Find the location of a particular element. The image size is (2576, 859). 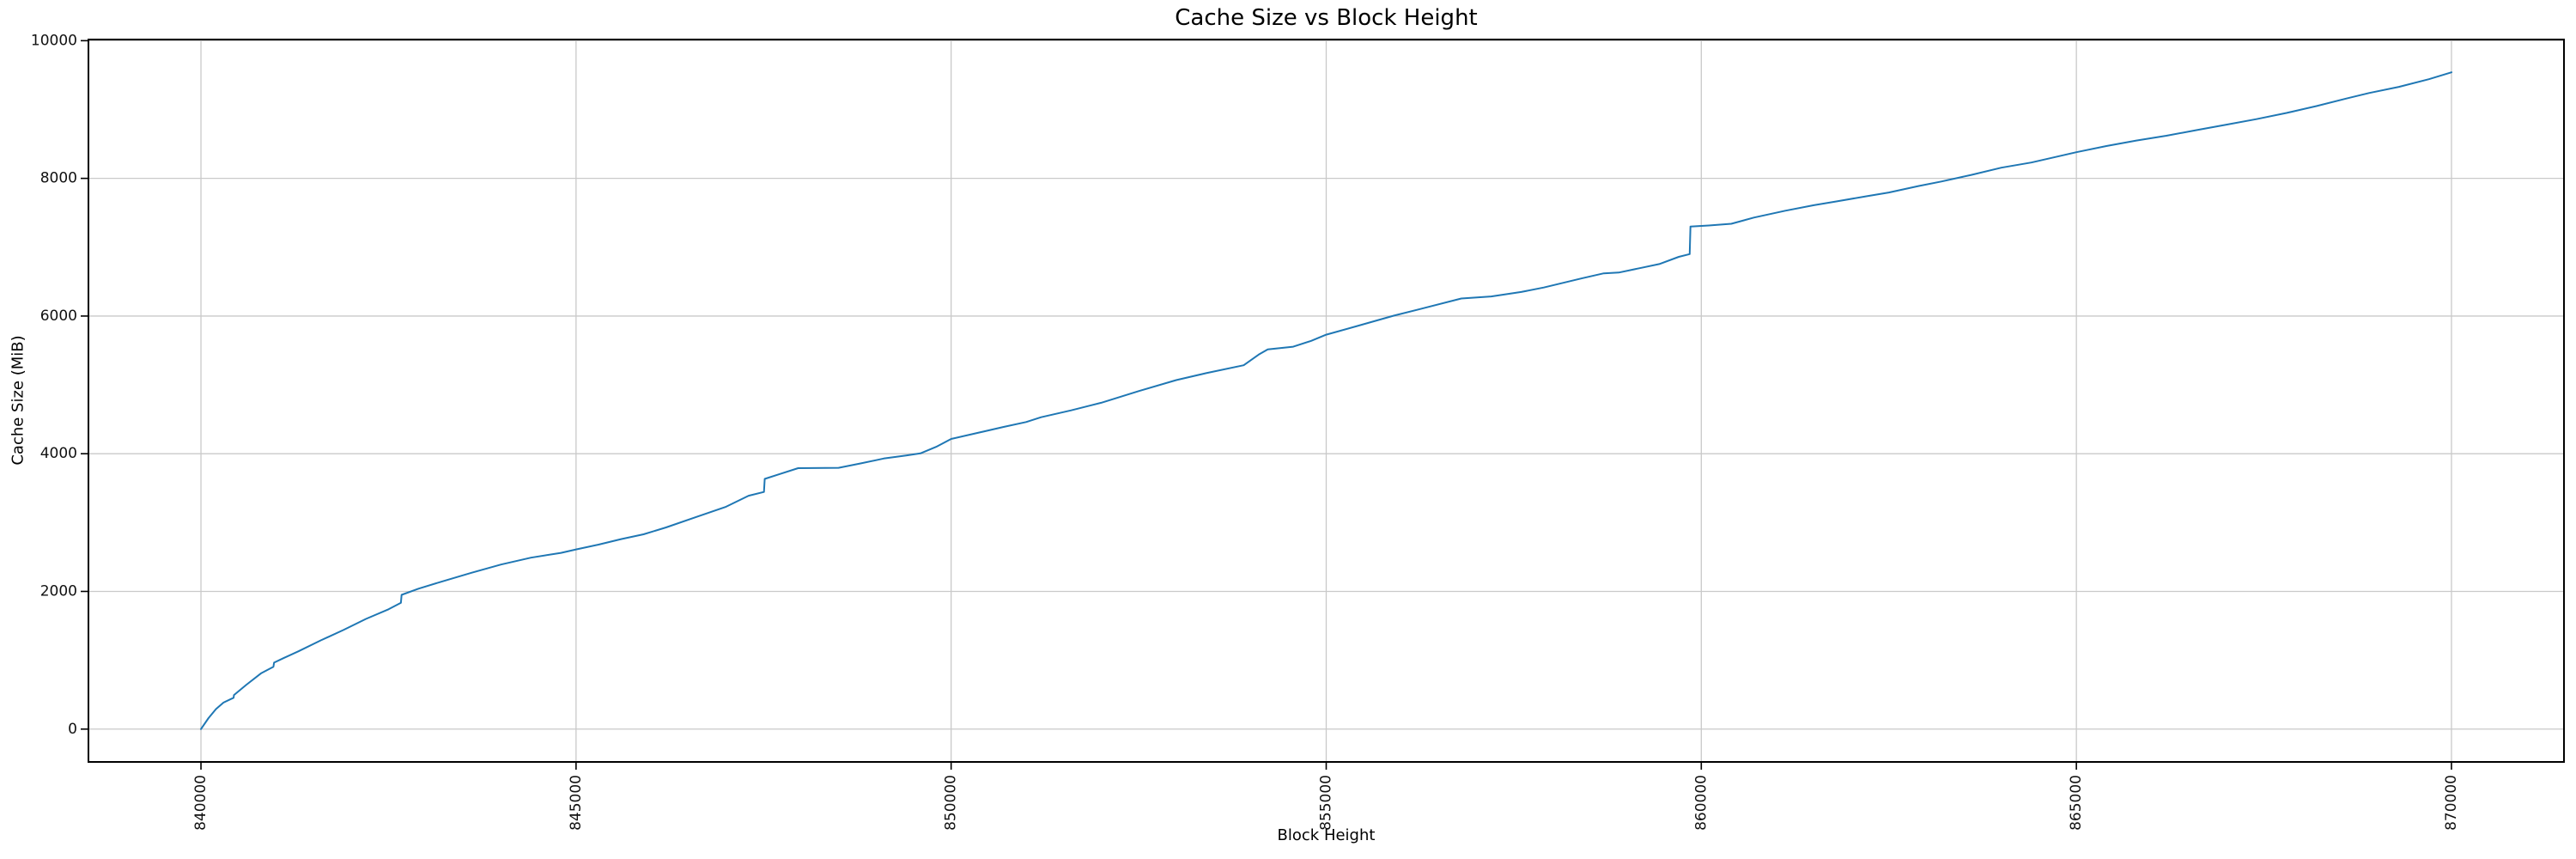

x-tick-label: 850000 is located at coordinates (951, 803).